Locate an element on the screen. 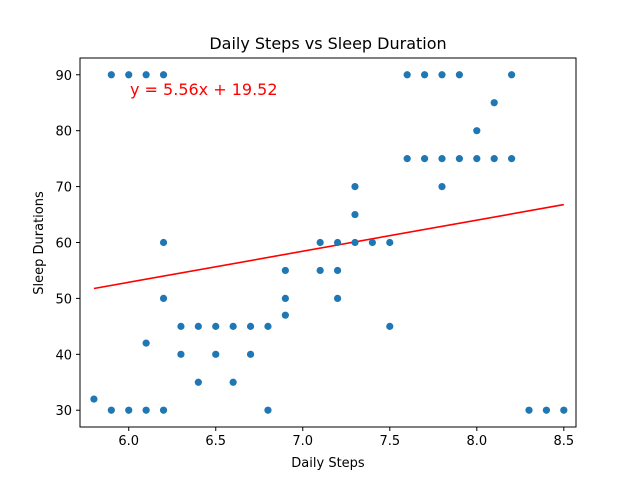  y-tick-label: 30 is located at coordinates (63, 411).